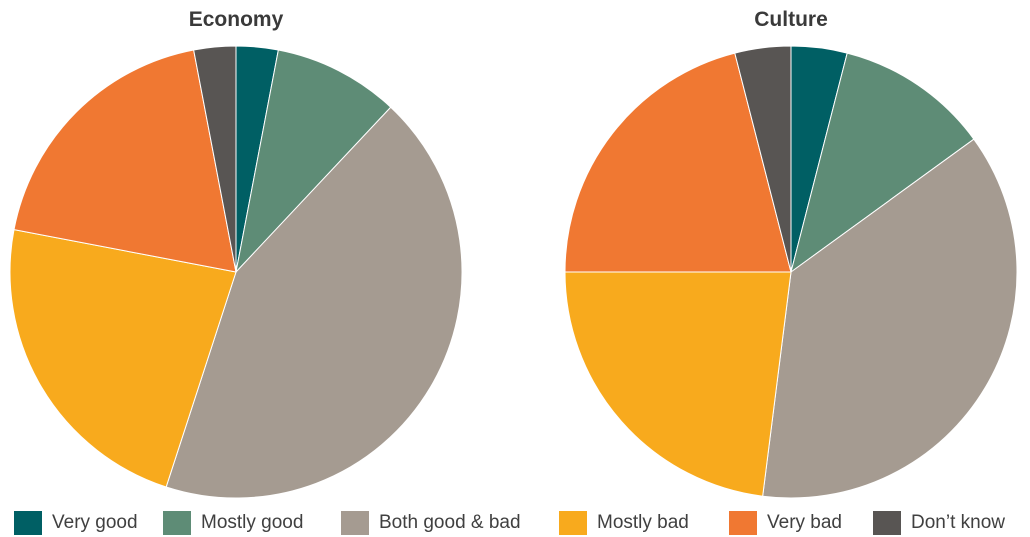  What do you see at coordinates (958, 522) in the screenshot?
I see `legend-label-dont-know: Don’t know` at bounding box center [958, 522].